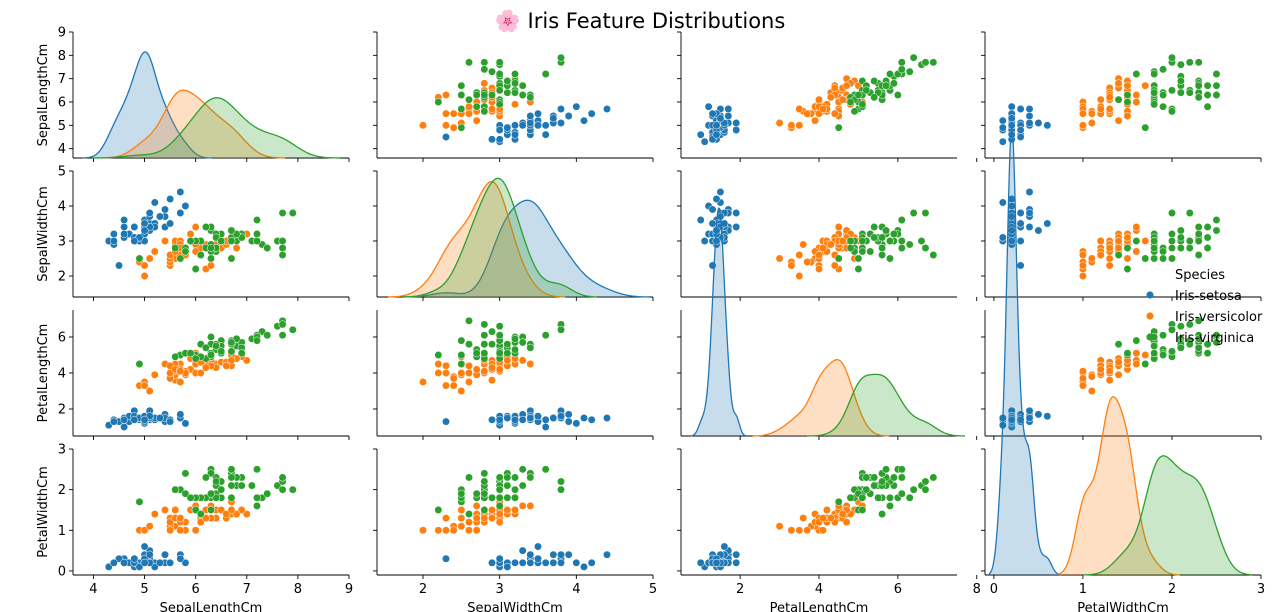 This screenshot has height=612, width=1280. I want to click on kde-line-iris-virginica, so click(499, 237).